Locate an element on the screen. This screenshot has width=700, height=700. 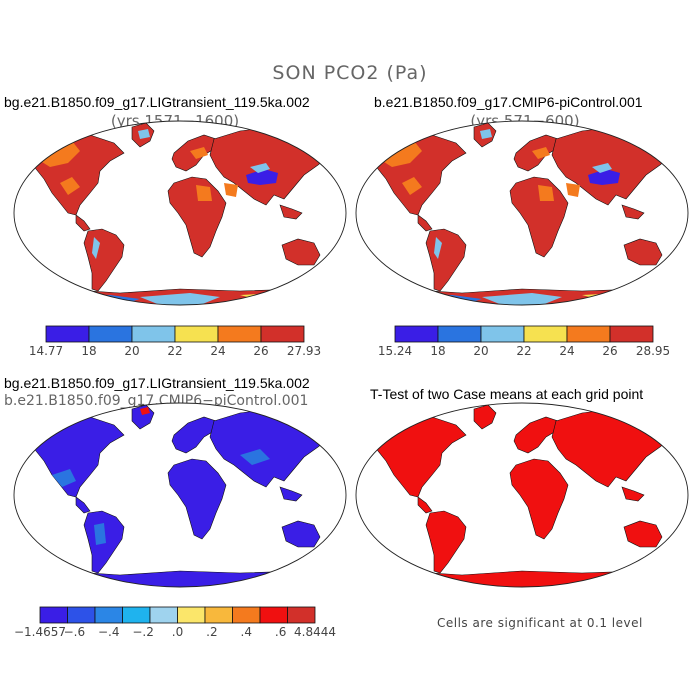
colorbar-2-tick-label: 24 is located at coordinates (567, 351).